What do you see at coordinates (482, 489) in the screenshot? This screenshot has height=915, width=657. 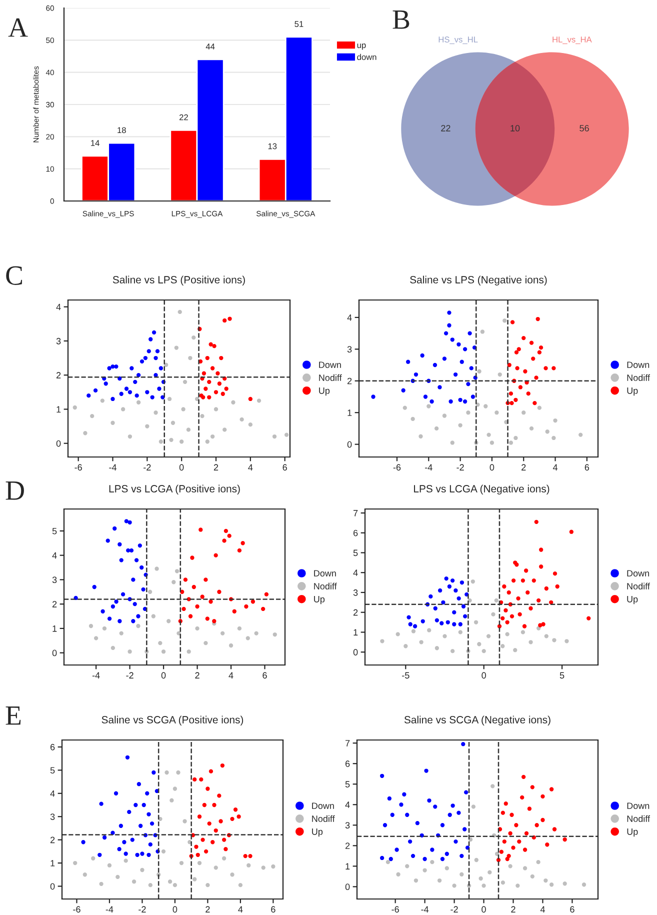 I see `chart-title: LPS vs LCGA (Negative ions)` at bounding box center [482, 489].